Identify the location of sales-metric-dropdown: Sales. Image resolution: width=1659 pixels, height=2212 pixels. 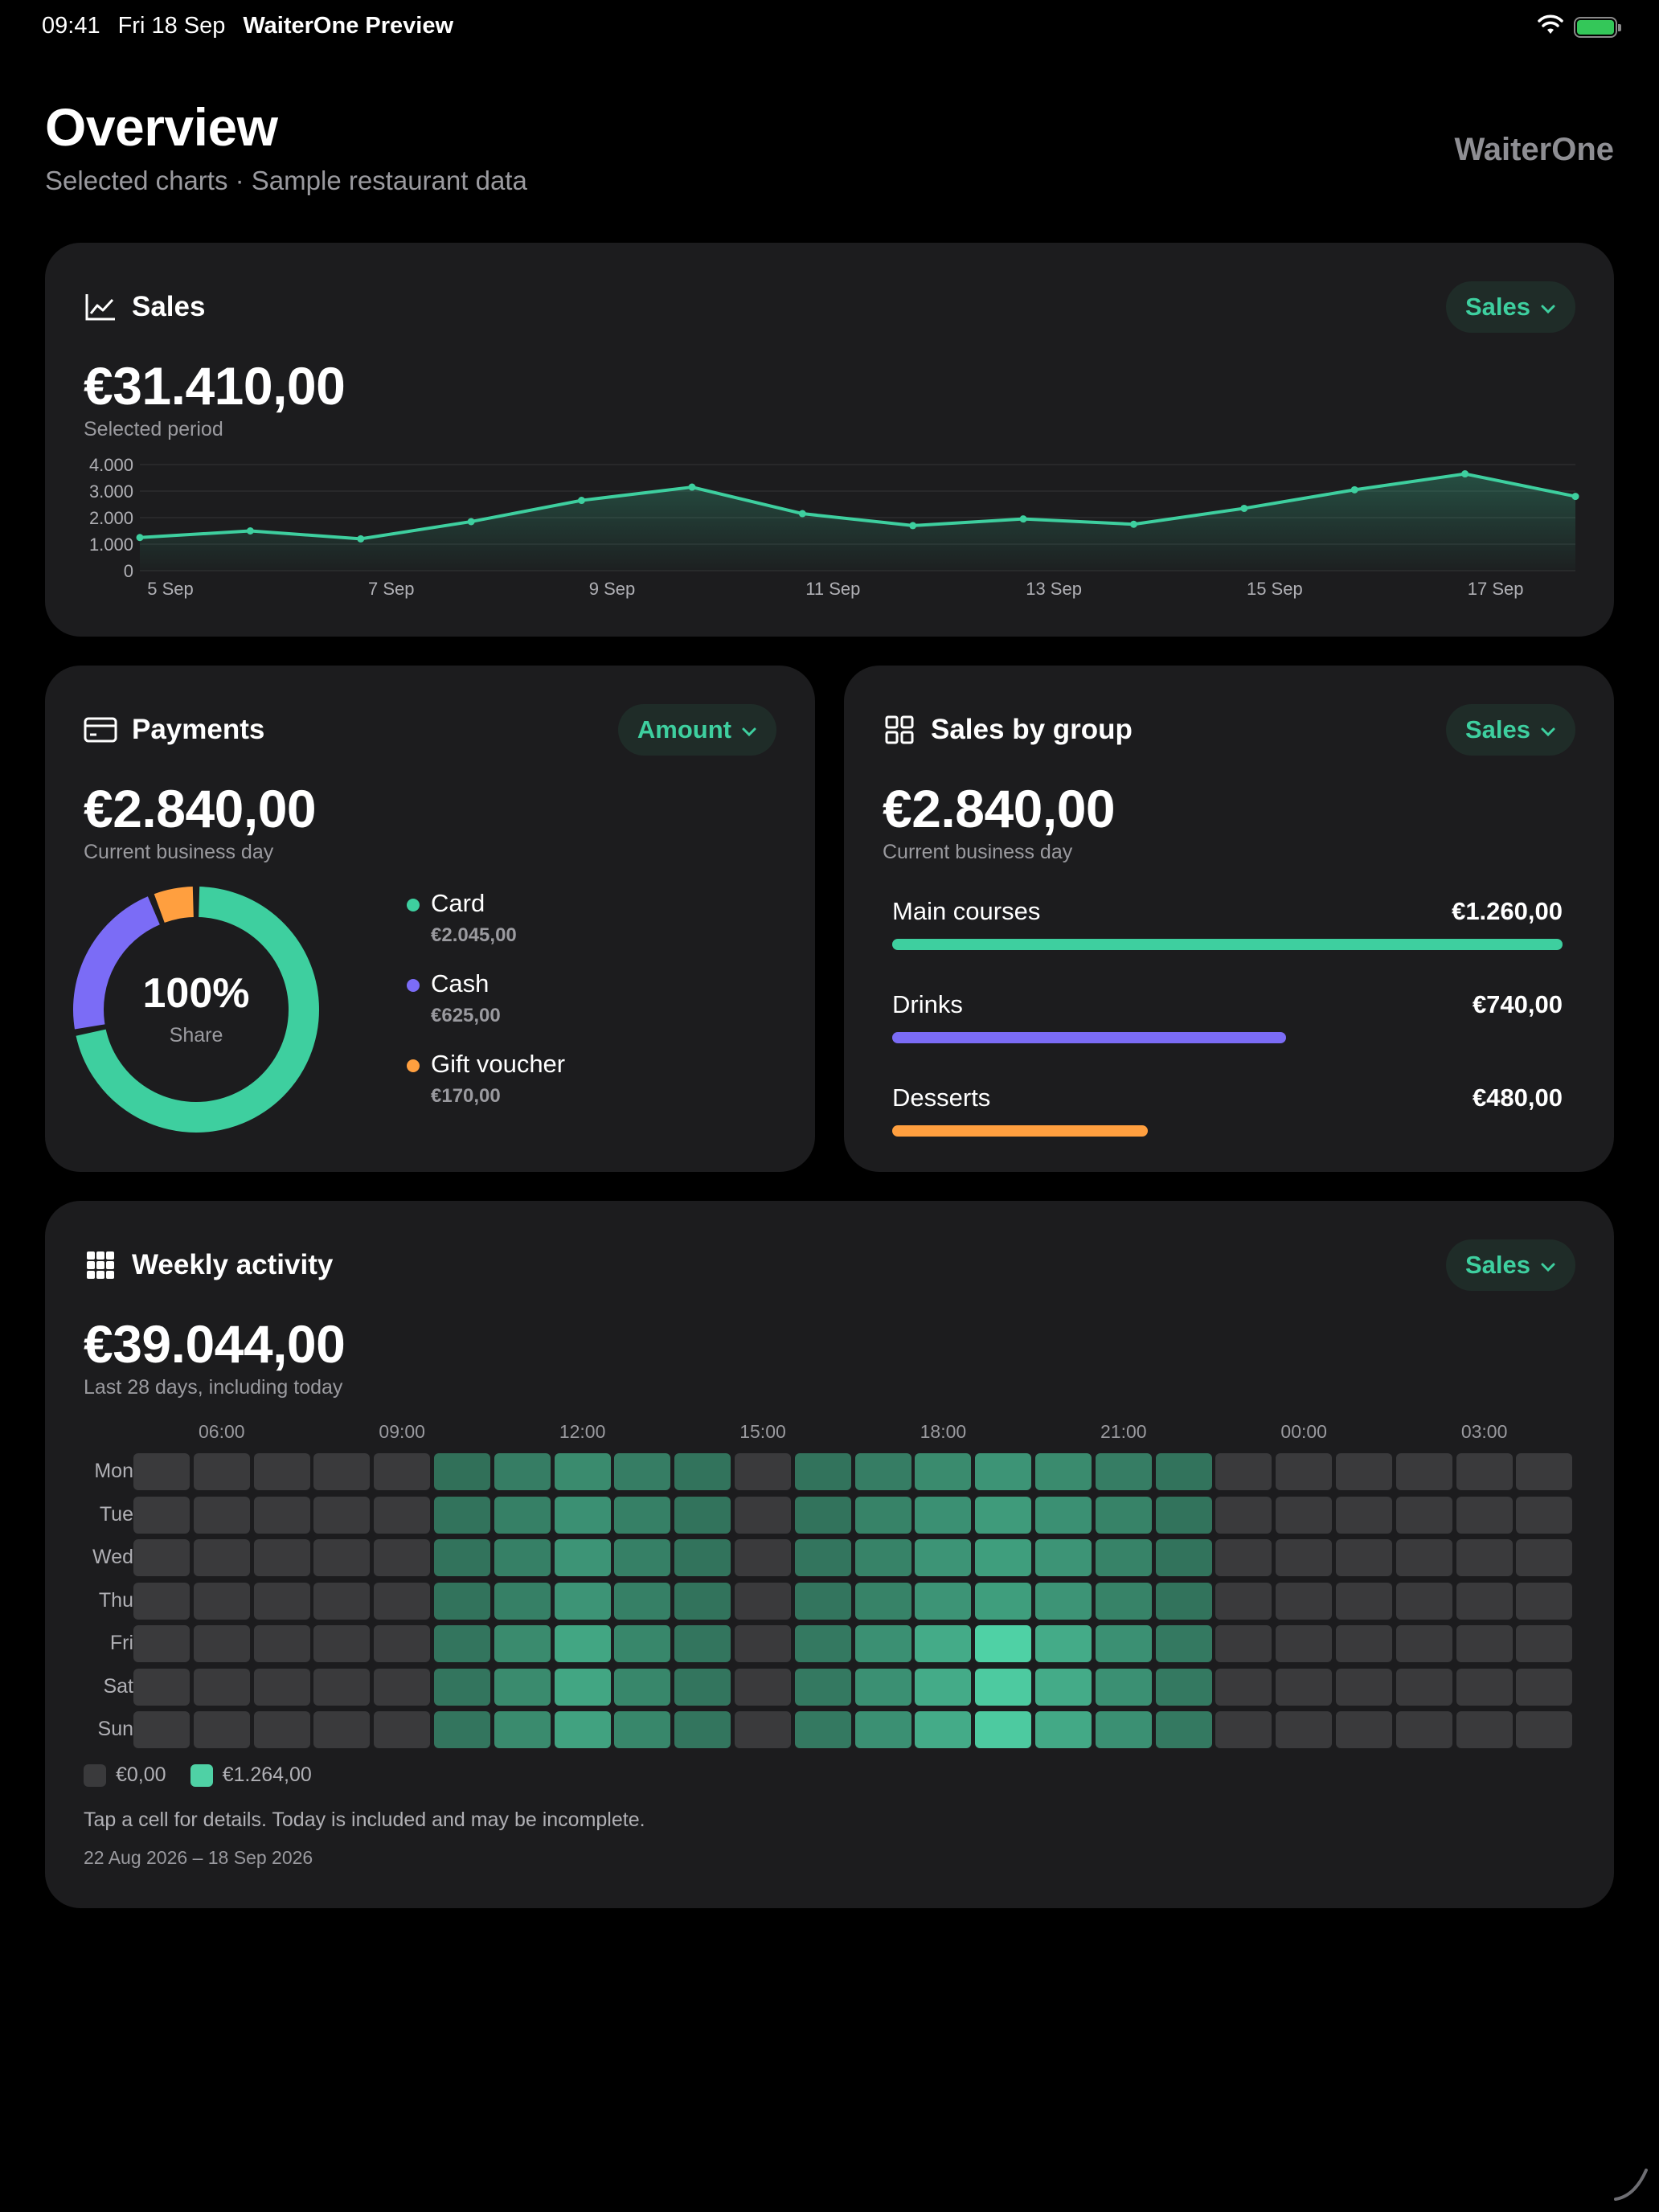
(1510, 307).